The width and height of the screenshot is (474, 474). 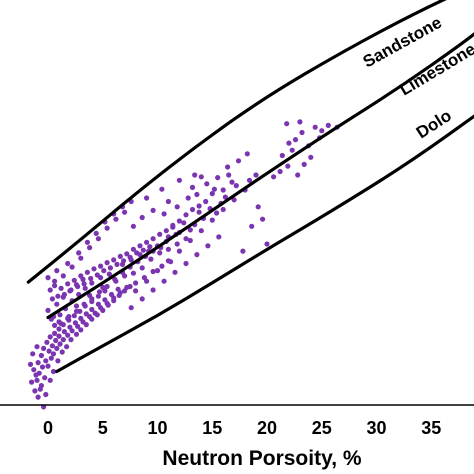 What do you see at coordinates (267, 428) in the screenshot?
I see `x-tick-label-20: 20` at bounding box center [267, 428].